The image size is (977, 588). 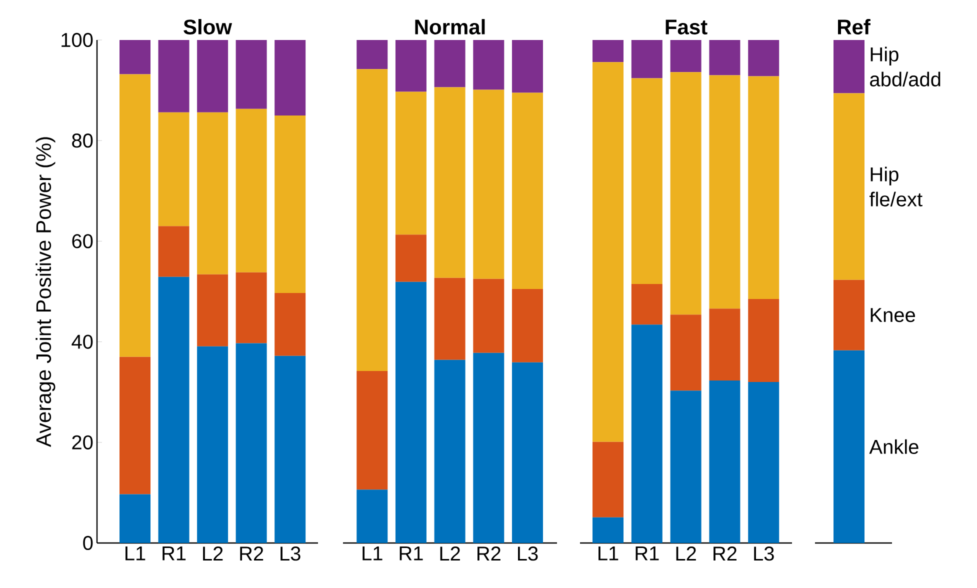 I want to click on y-axis-title: Average Joint Positive Power (%), so click(x=46, y=292).